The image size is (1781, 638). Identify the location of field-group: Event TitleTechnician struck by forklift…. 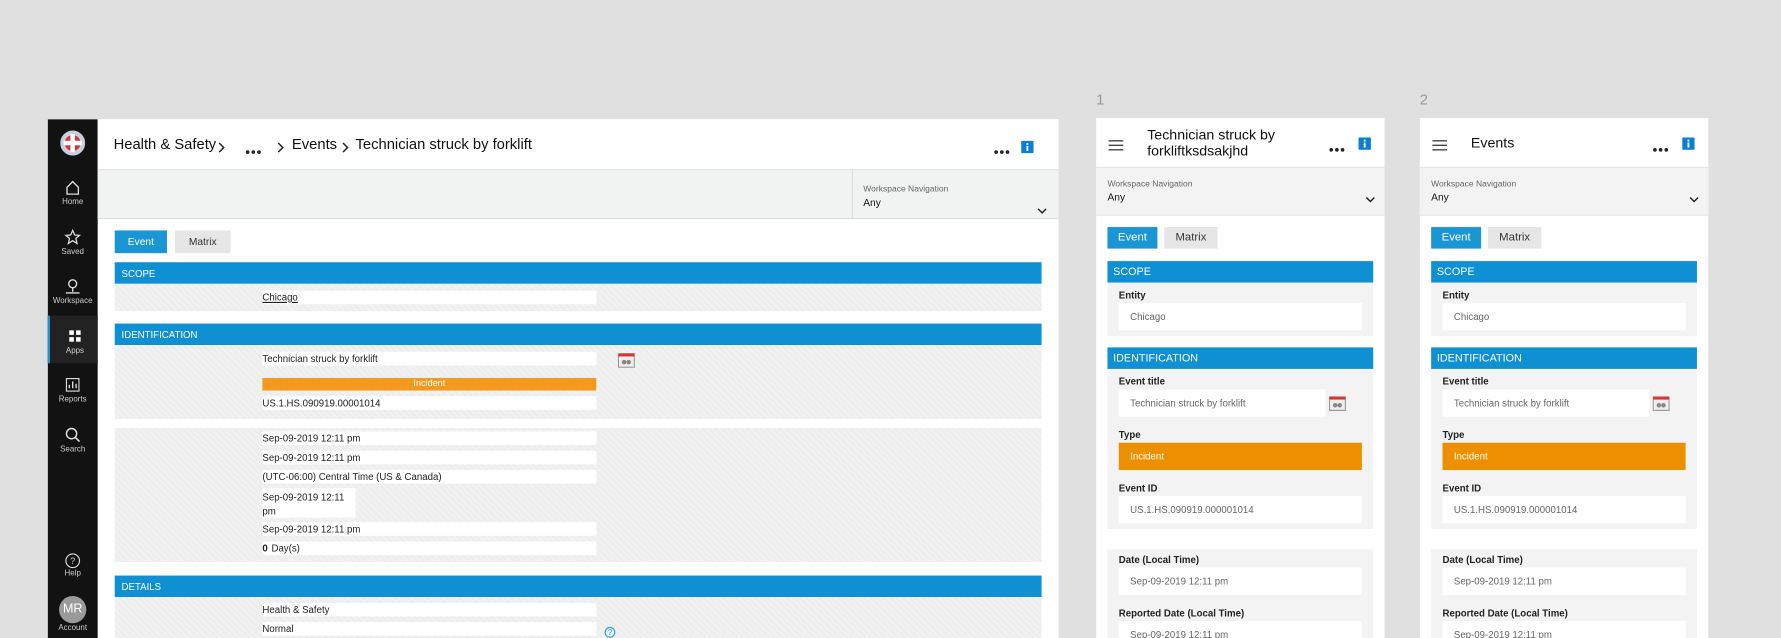
(578, 382).